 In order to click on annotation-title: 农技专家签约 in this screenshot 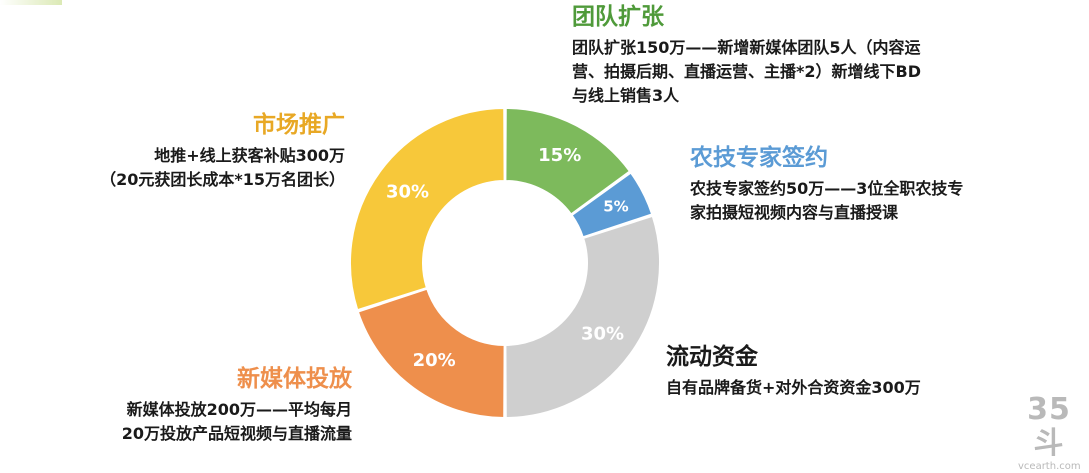, I will do `click(759, 158)`.